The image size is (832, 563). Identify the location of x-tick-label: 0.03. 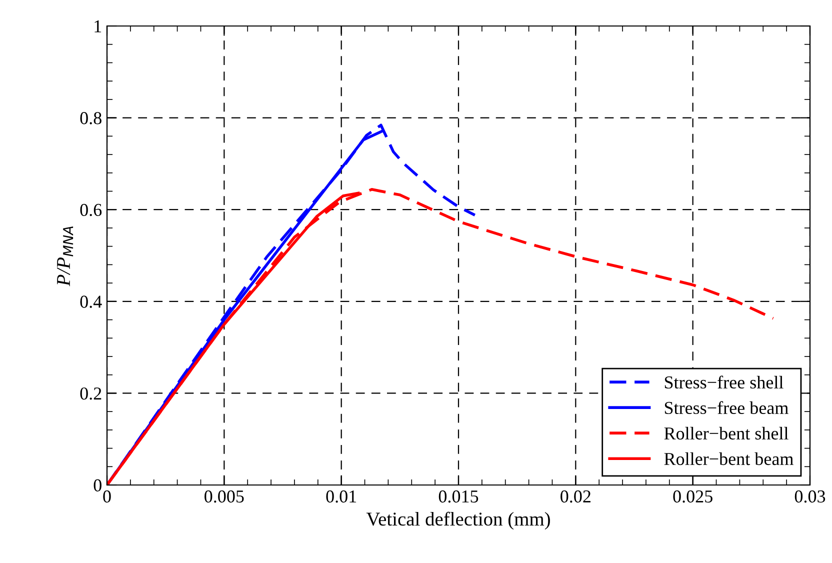
(810, 496).